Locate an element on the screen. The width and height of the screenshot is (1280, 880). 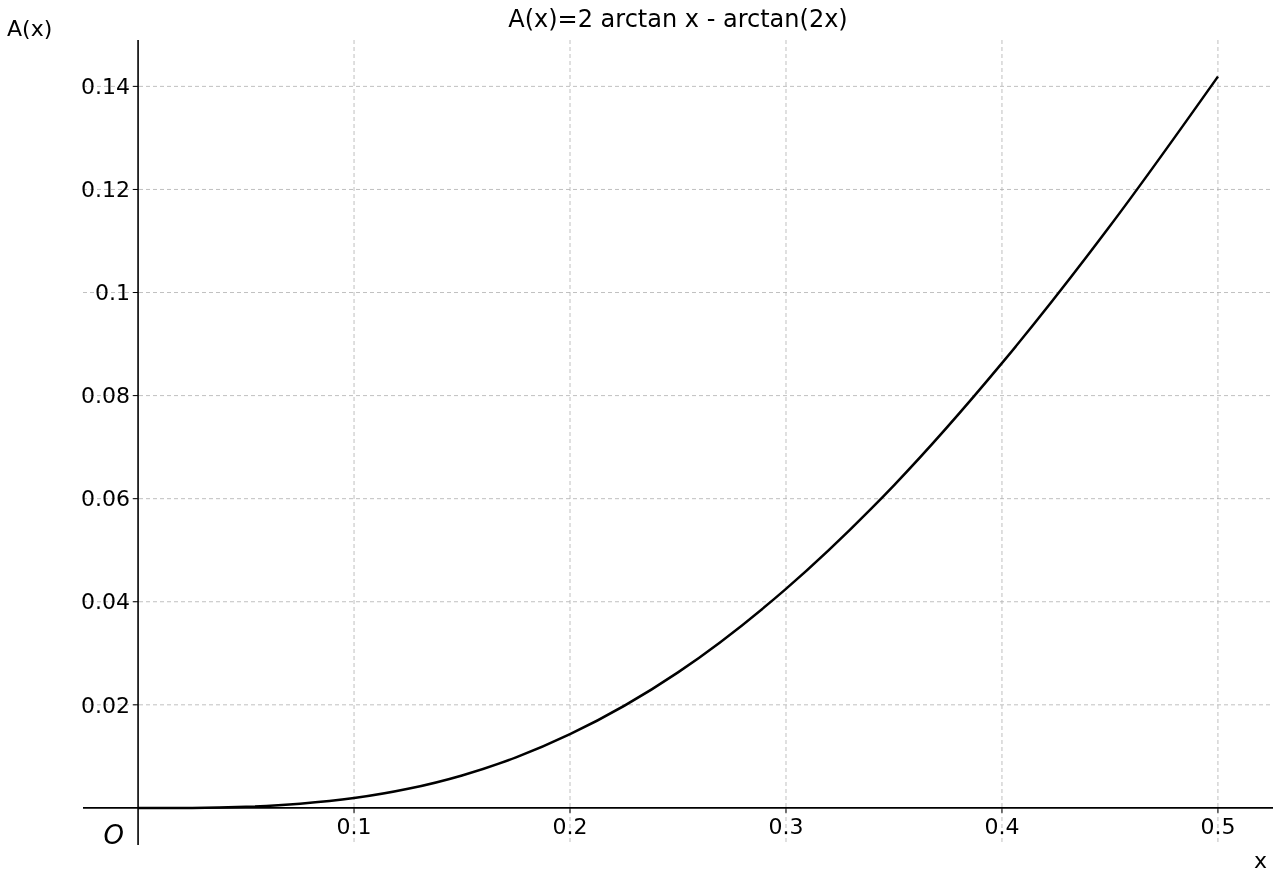
x-tick-label: 0.3 is located at coordinates (786, 826).